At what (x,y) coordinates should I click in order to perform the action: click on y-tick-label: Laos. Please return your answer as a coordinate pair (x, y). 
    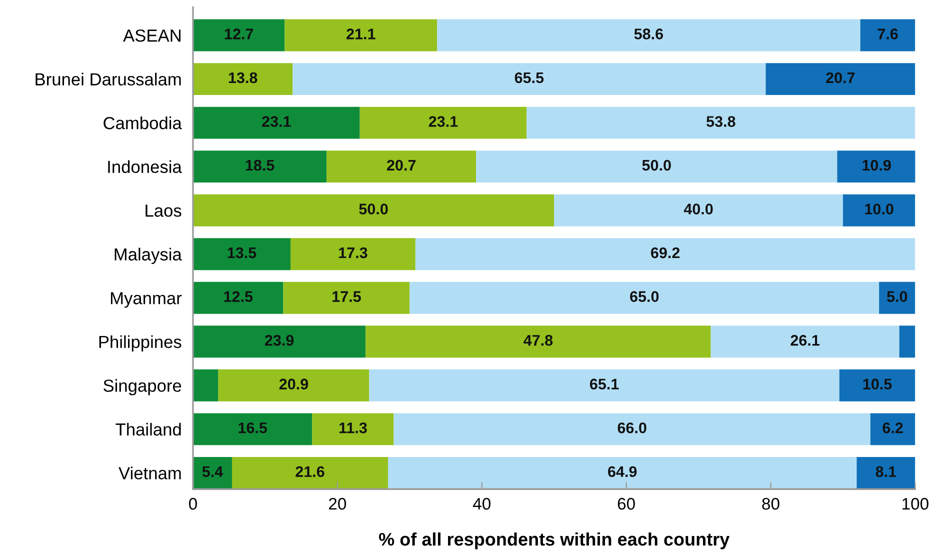
    Looking at the image, I should click on (164, 210).